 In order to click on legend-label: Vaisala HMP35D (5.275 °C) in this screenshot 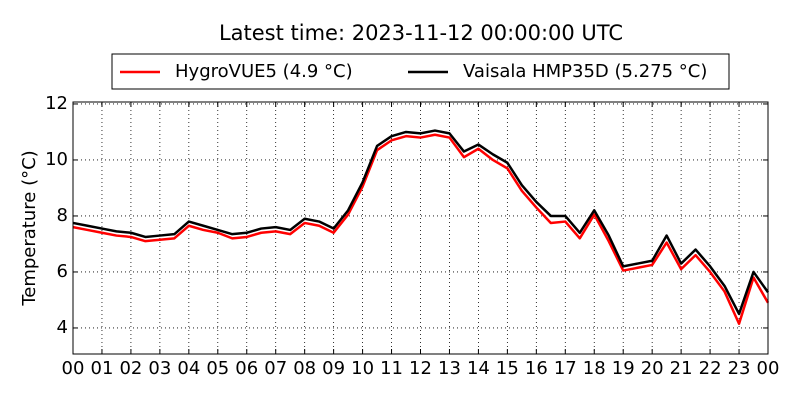, I will do `click(585, 71)`.